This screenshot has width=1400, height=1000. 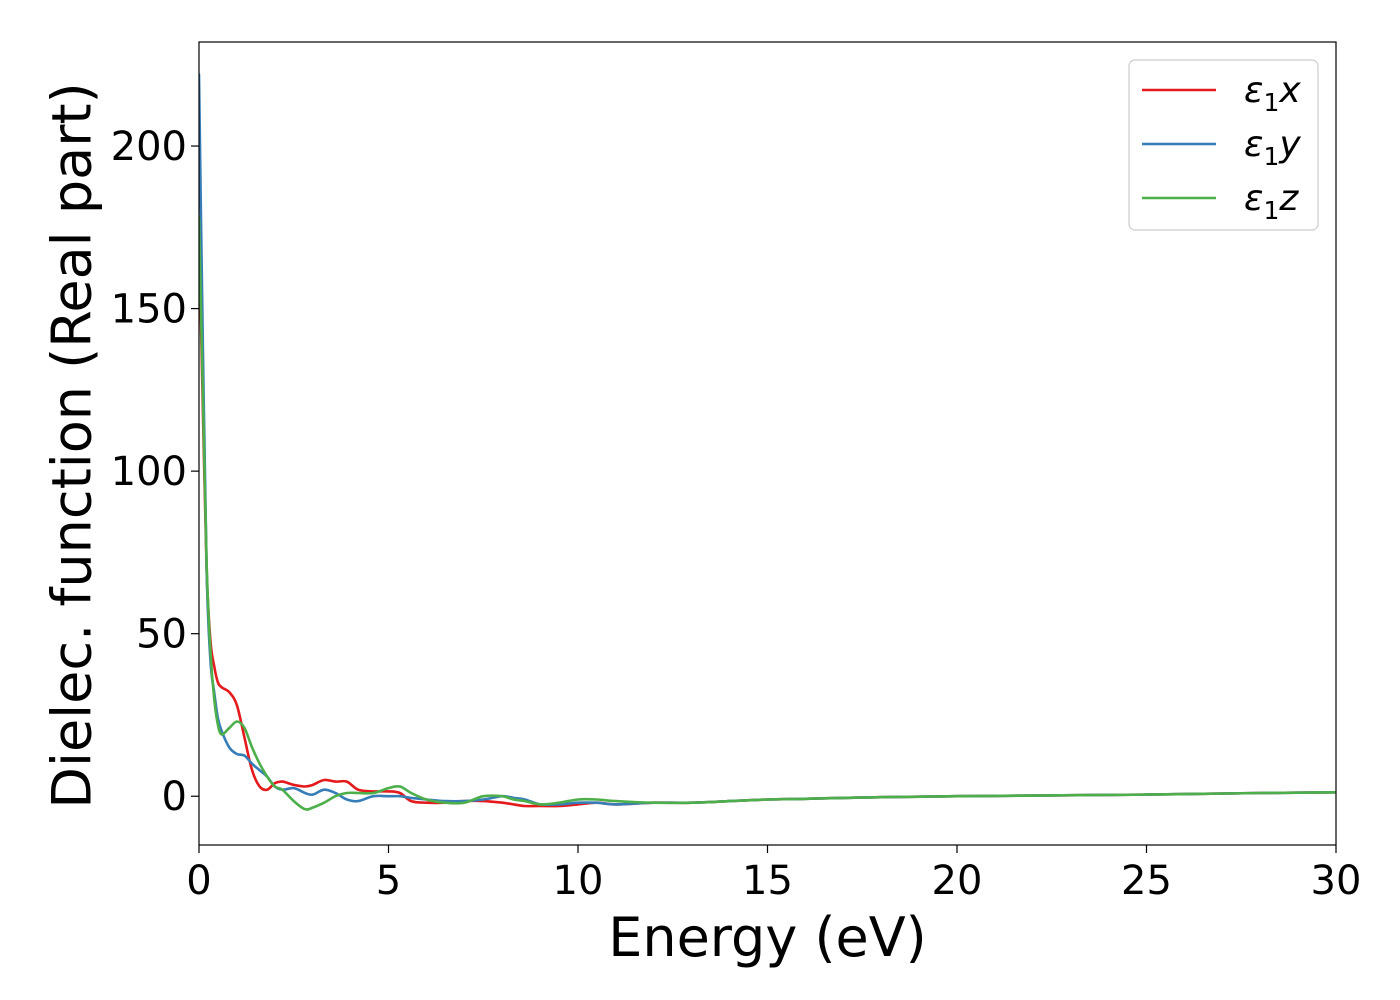 I want to click on legend-label-3: ε1z, so click(x=1271, y=201).